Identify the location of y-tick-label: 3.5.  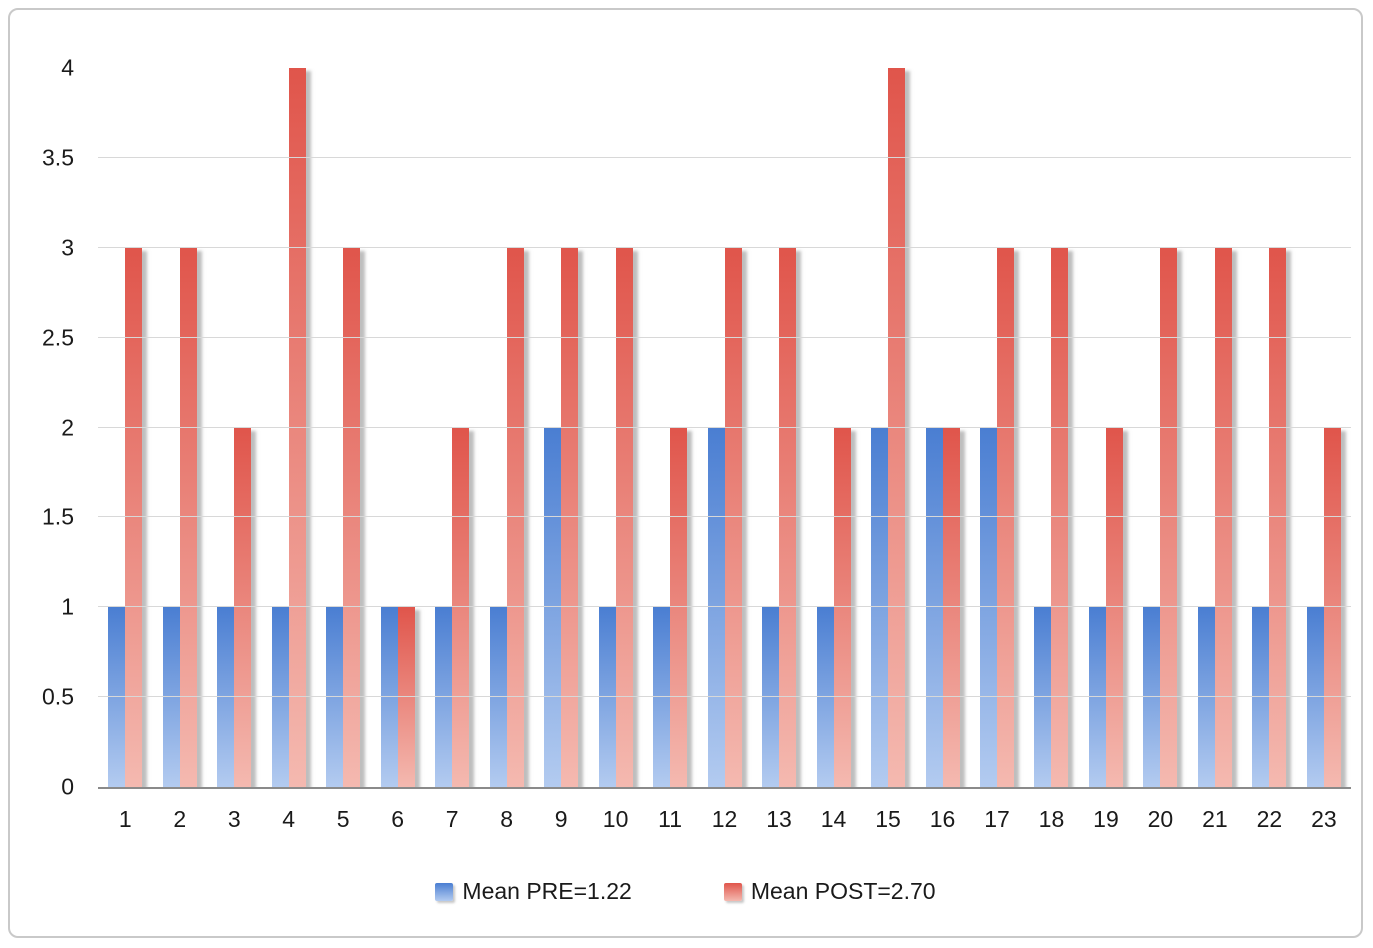
(58, 157).